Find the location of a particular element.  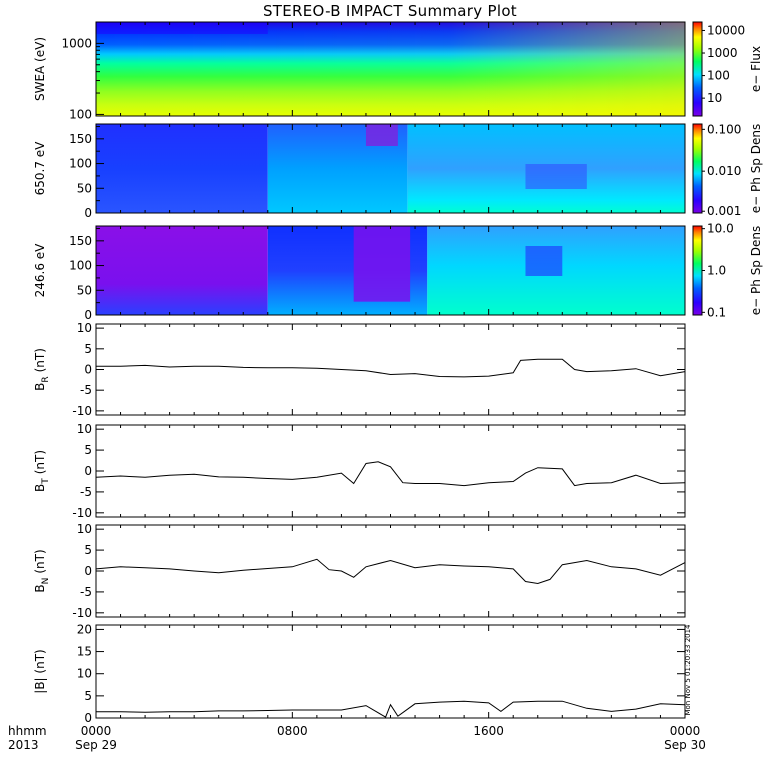

colorbar-tick-label: 1.0 is located at coordinates (716, 271).